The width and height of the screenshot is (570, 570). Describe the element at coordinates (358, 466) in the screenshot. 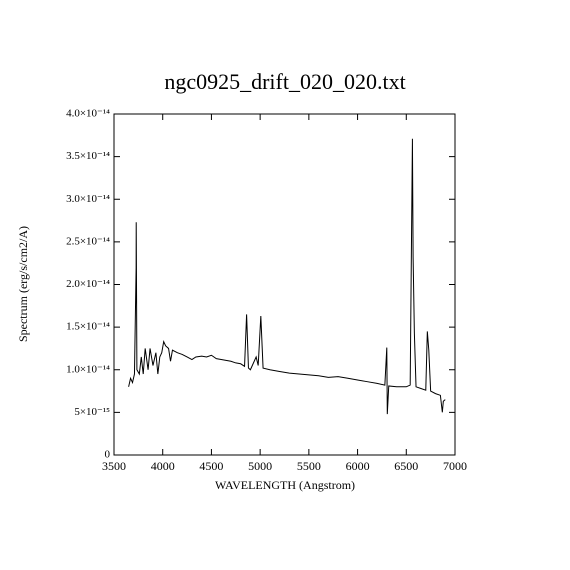

I see `x-tick-label: 6000` at that location.